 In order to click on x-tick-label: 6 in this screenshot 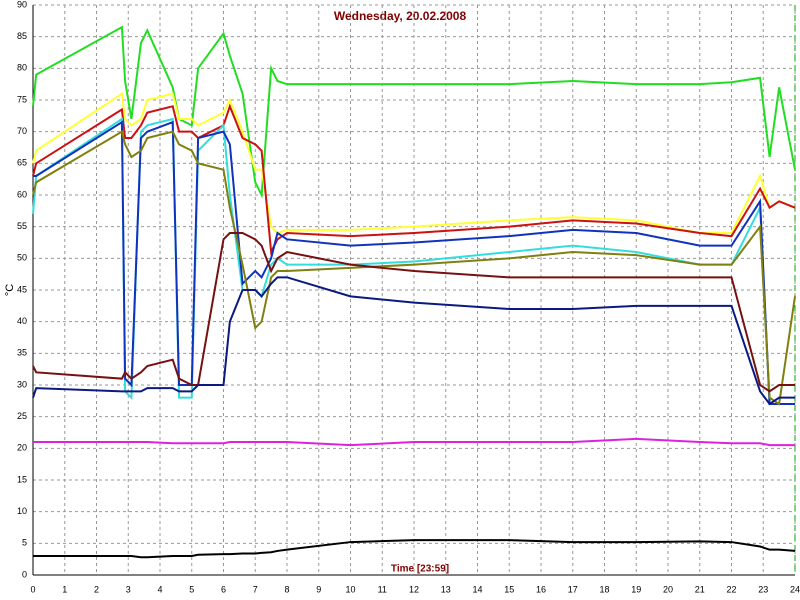, I will do `click(223, 589)`.